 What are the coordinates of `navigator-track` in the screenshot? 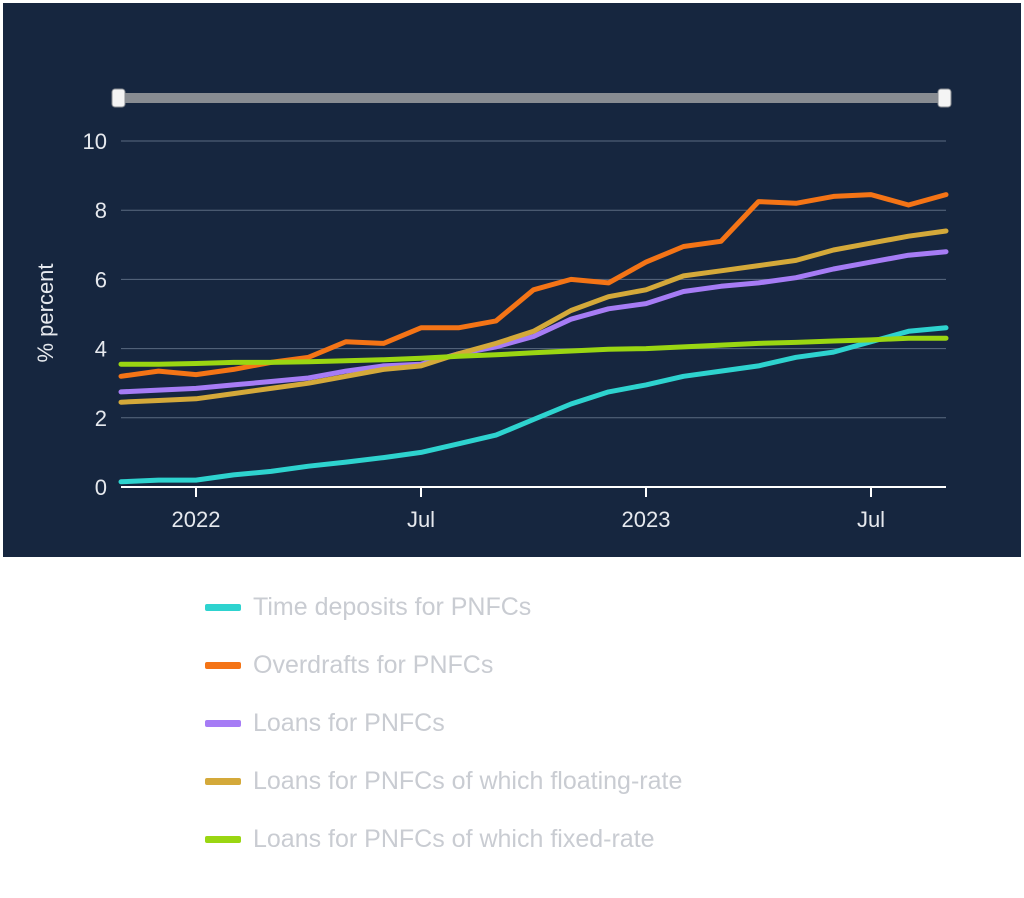 It's located at (531, 98).